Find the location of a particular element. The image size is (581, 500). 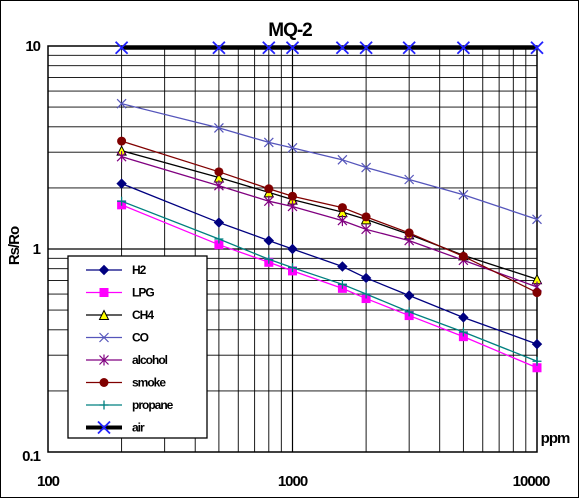

legend-label-lpg: LPG is located at coordinates (143, 293).